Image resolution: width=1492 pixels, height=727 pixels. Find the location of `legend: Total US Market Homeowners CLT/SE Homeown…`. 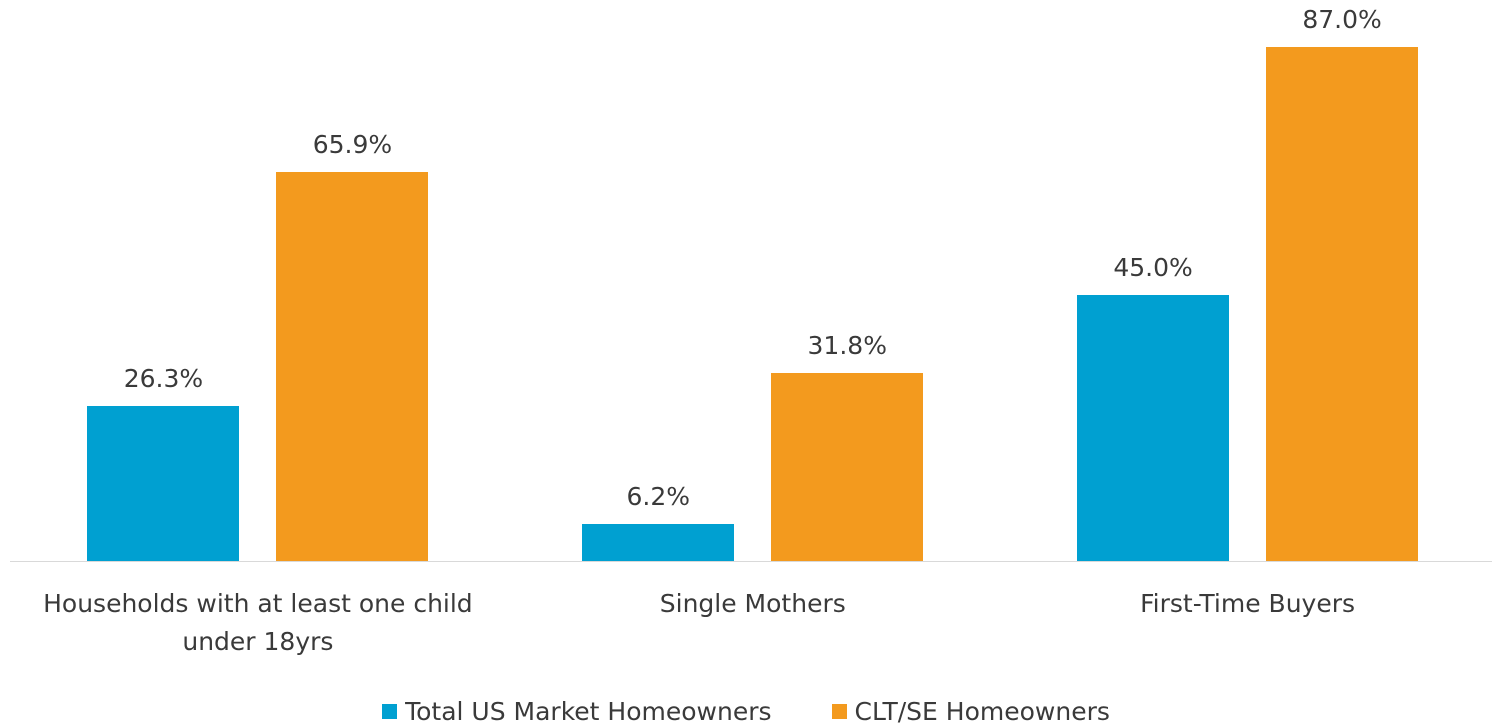

legend: Total US Market Homeowners CLT/SE Homeown… is located at coordinates (746, 711).